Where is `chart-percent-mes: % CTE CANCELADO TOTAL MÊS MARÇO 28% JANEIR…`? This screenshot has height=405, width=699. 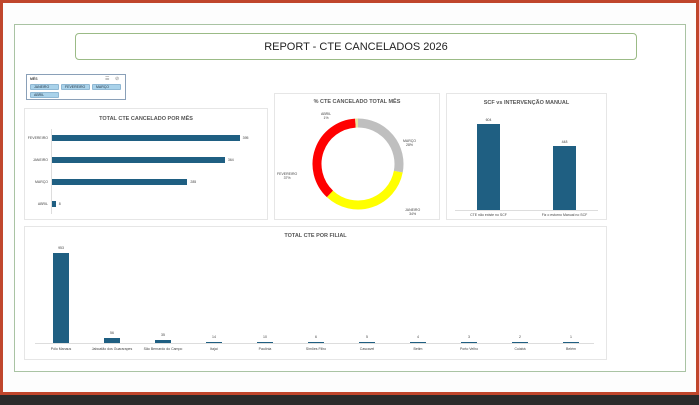
chart-percent-mes: % CTE CANCELADO TOTAL MÊS MARÇO 28% JANEIR… is located at coordinates (357, 156).